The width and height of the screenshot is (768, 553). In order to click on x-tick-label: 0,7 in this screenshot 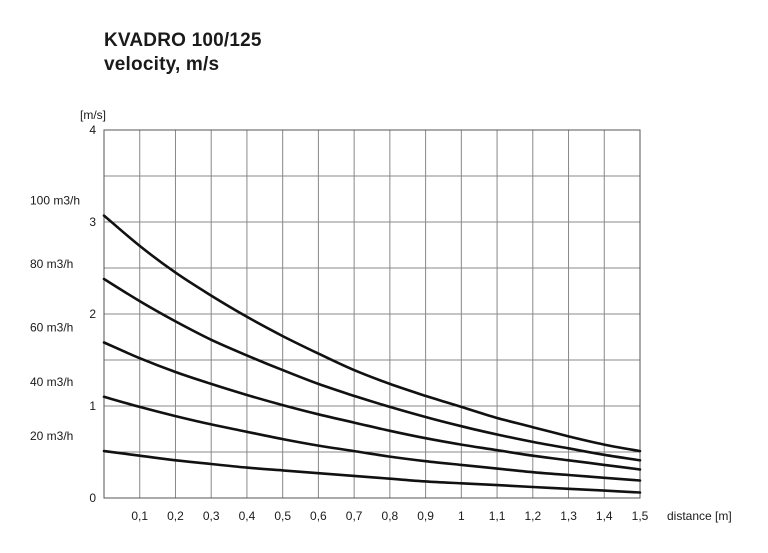, I will do `click(354, 516)`.